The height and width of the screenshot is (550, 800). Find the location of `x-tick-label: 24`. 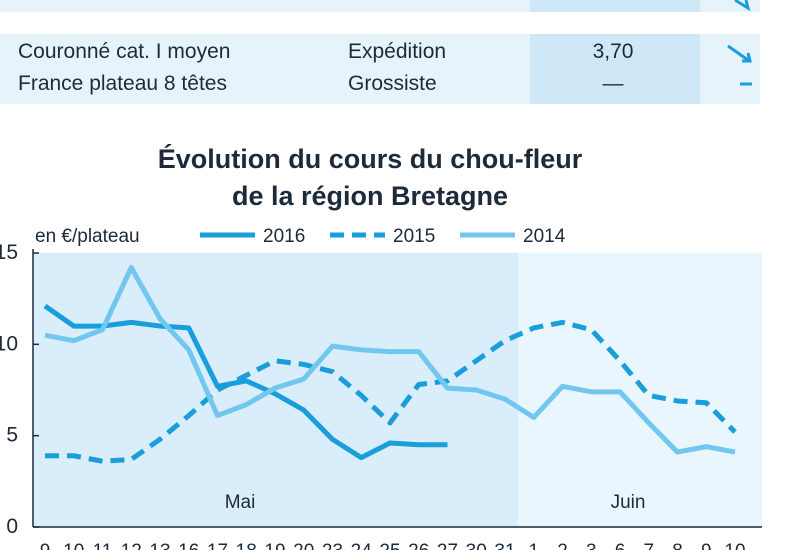

x-tick-label: 24 is located at coordinates (362, 545).